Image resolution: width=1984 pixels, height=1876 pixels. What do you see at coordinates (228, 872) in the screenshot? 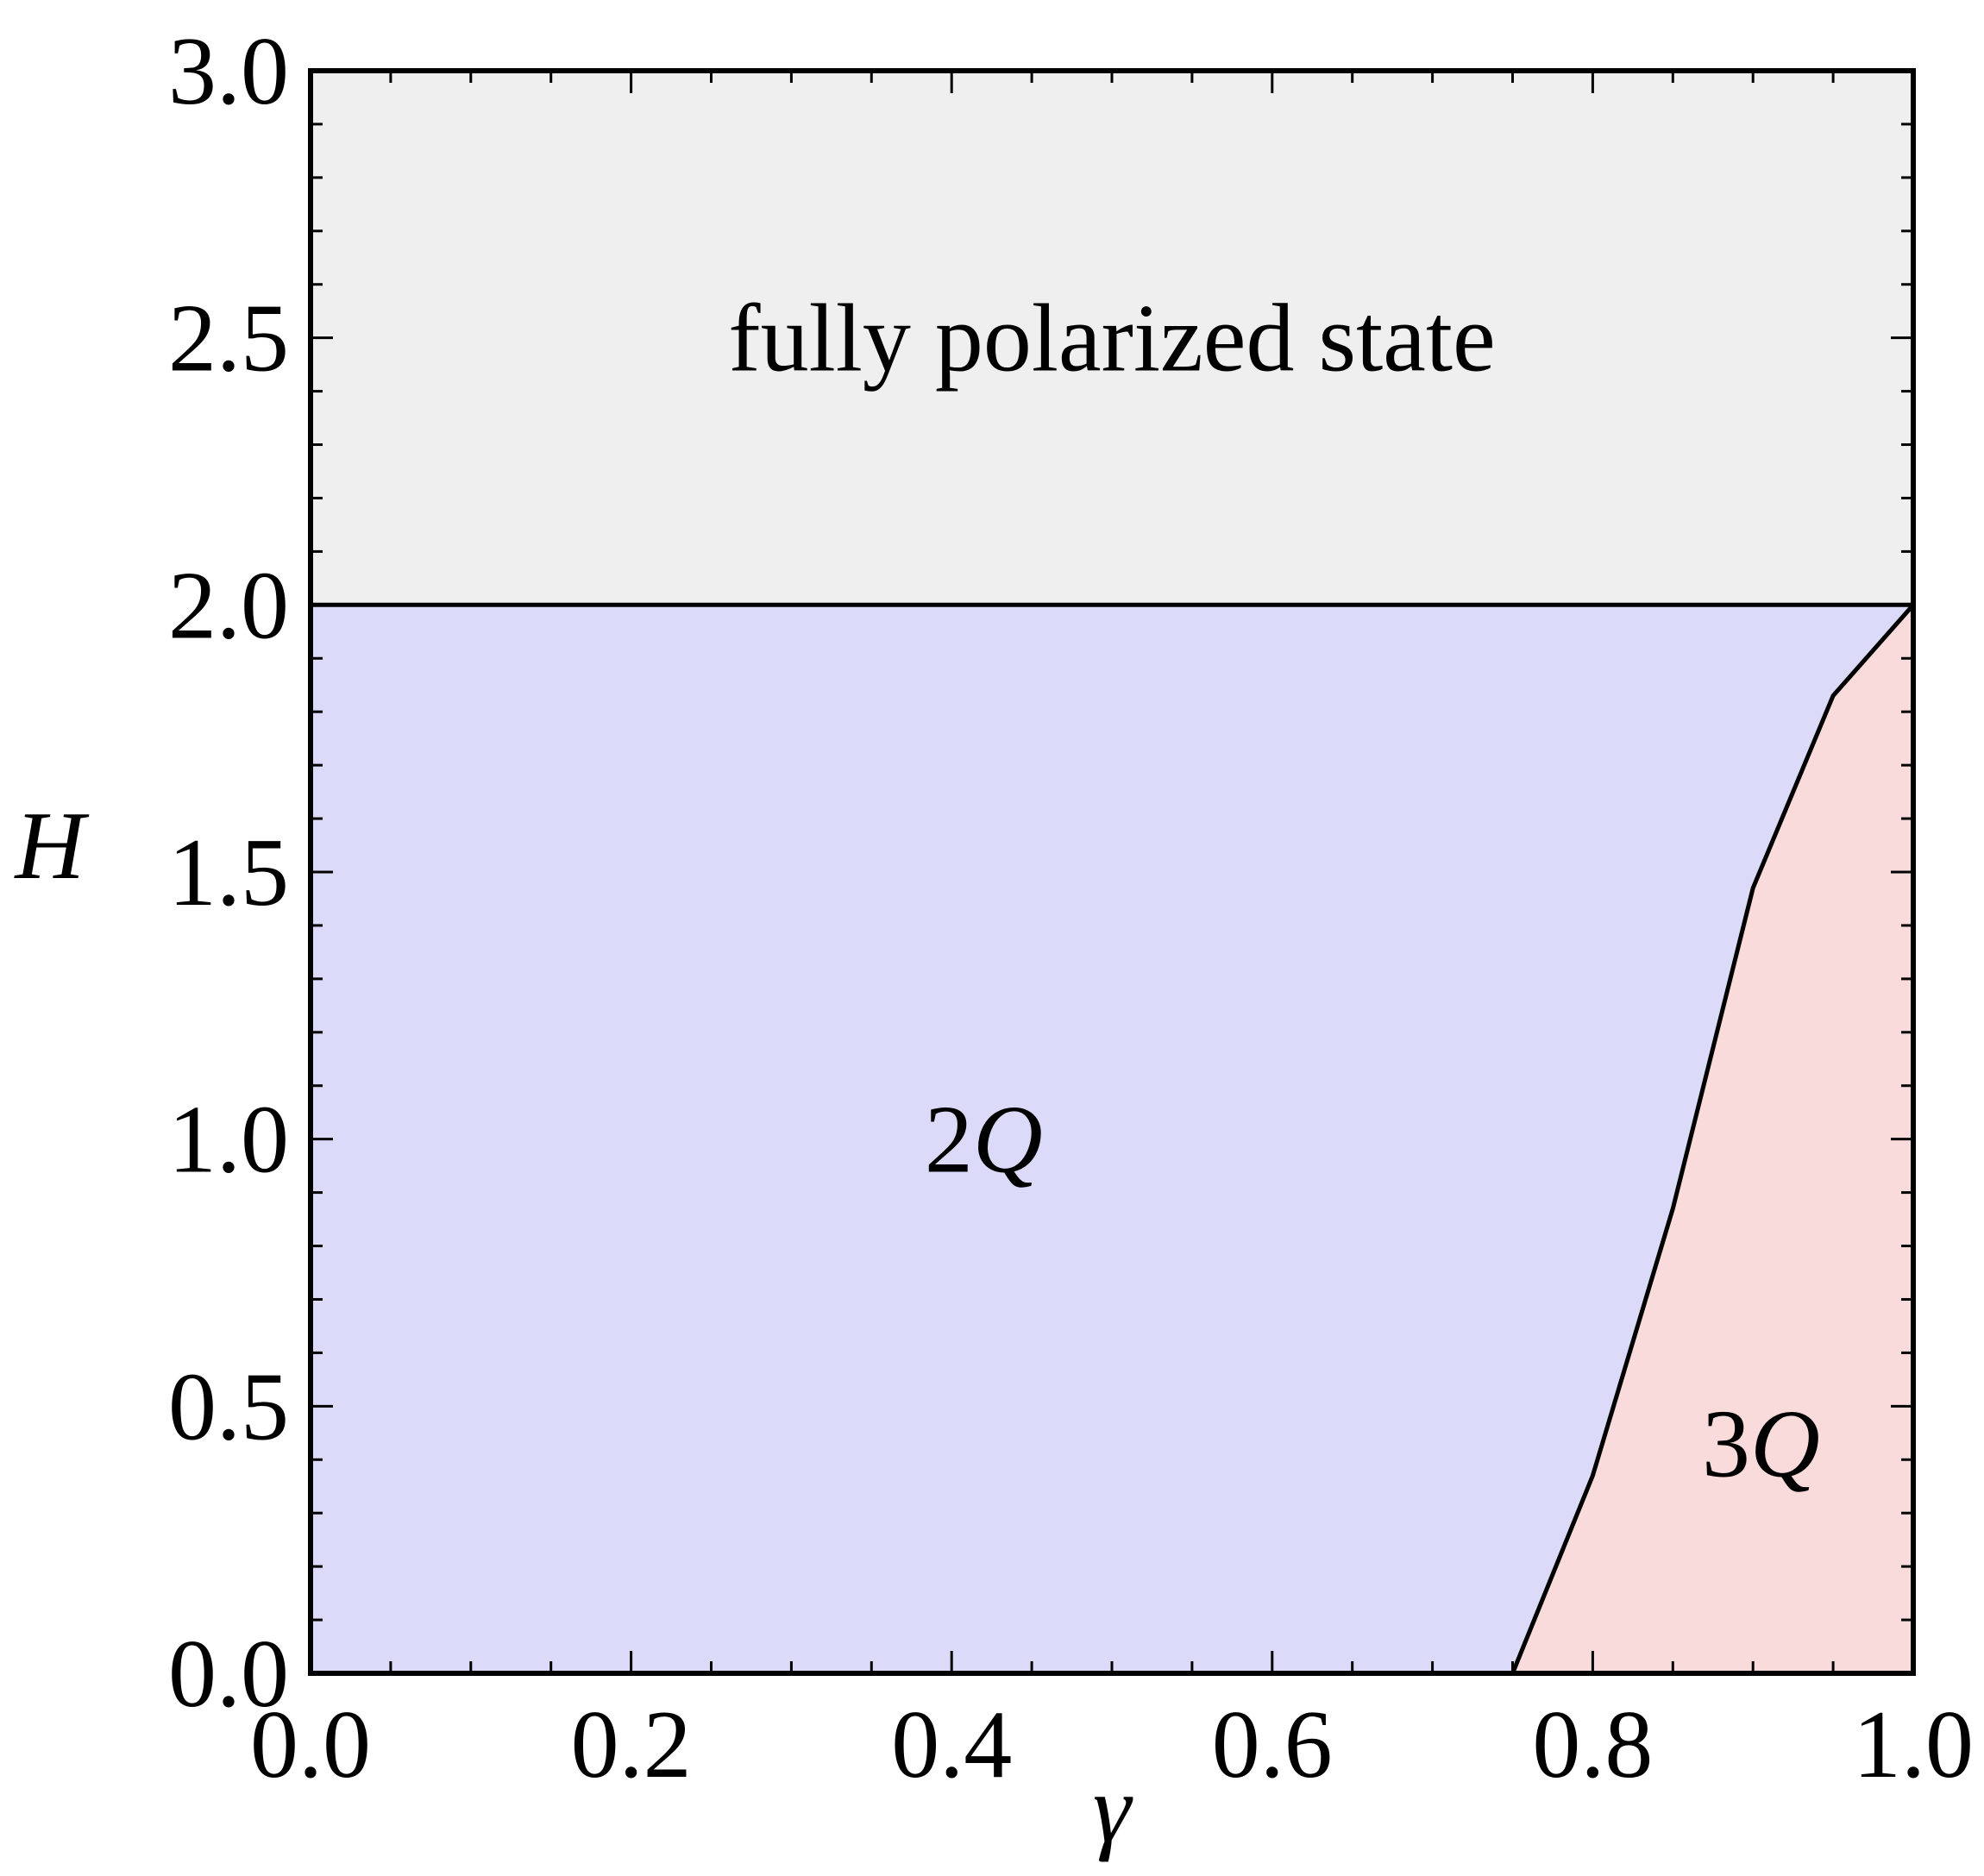
I see `y-tick-label: 1.5` at bounding box center [228, 872].